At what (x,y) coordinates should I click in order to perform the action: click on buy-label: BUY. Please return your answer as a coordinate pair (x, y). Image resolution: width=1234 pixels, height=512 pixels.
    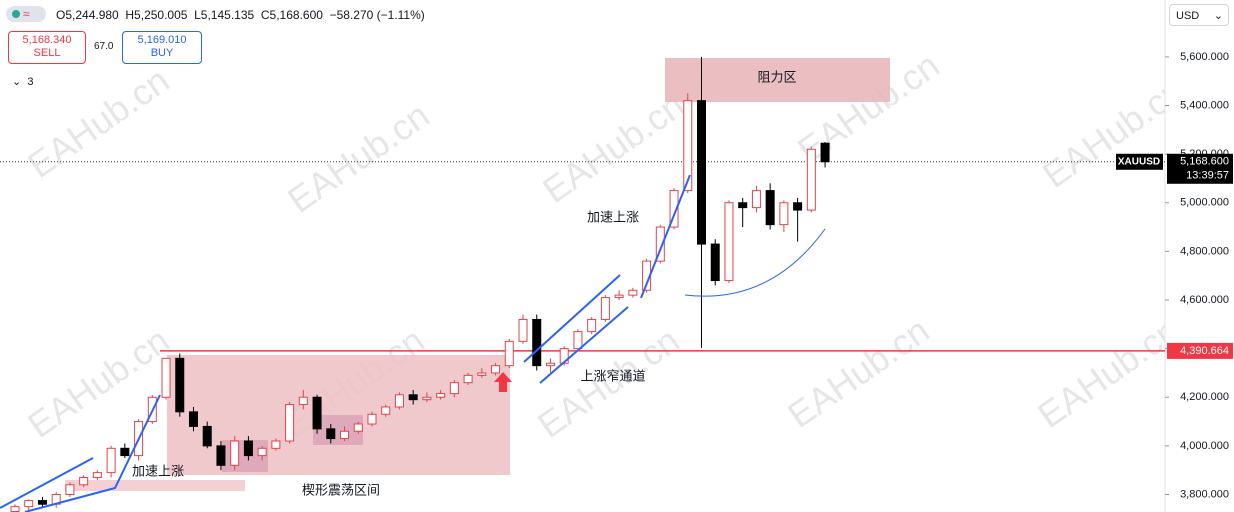
    Looking at the image, I should click on (162, 53).